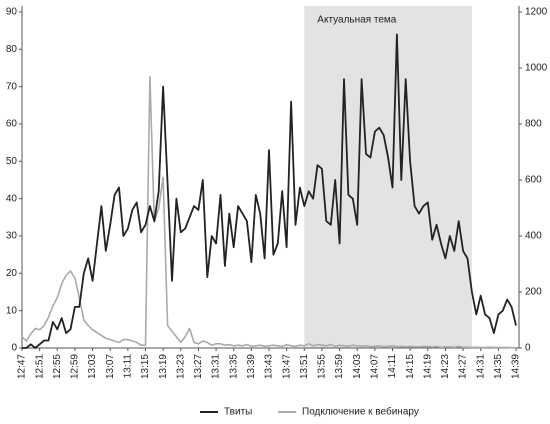 This screenshot has width=550, height=424. I want to click on y2-tick-label: 400, so click(533, 236).